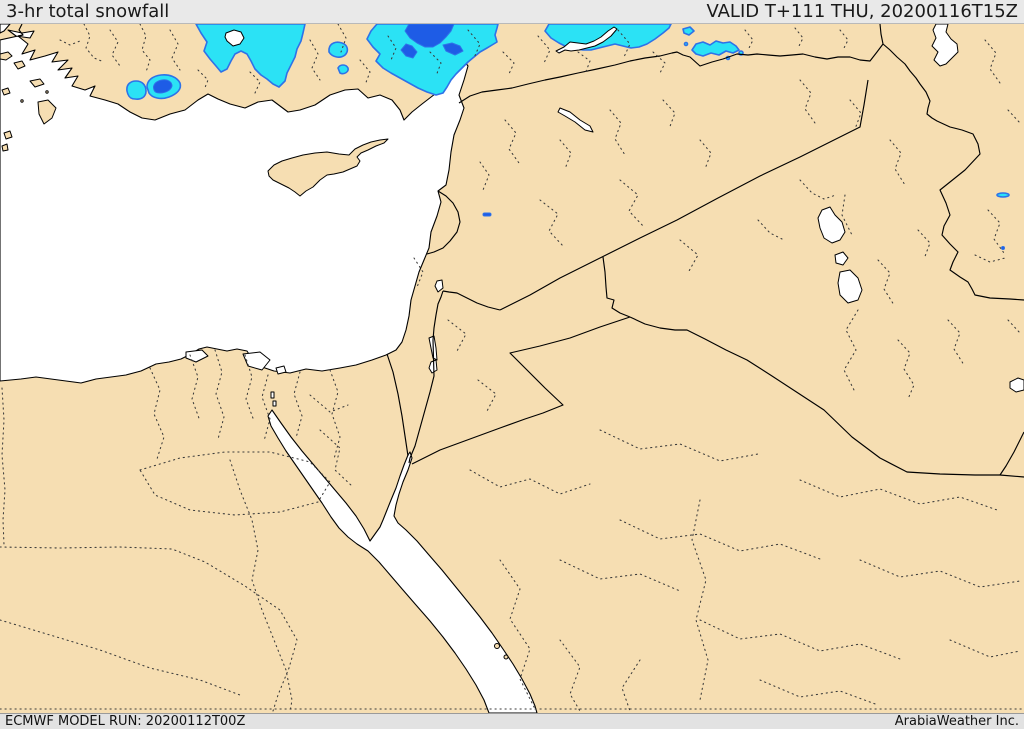  I want to click on red-sea, so click(402, 552).